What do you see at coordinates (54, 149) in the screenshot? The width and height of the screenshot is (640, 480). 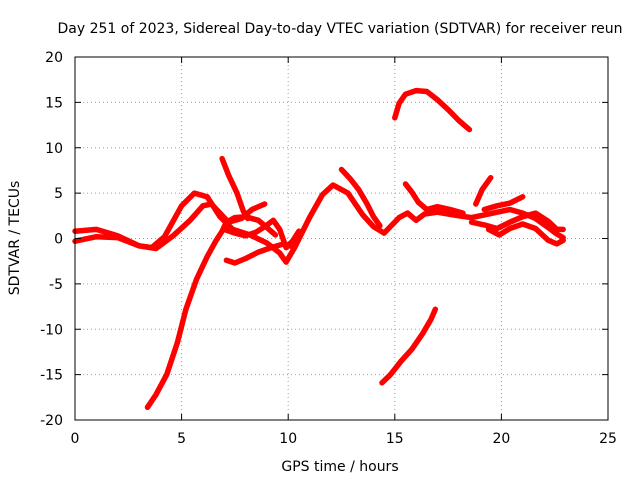 I see `y-tick-label: 10` at bounding box center [54, 149].